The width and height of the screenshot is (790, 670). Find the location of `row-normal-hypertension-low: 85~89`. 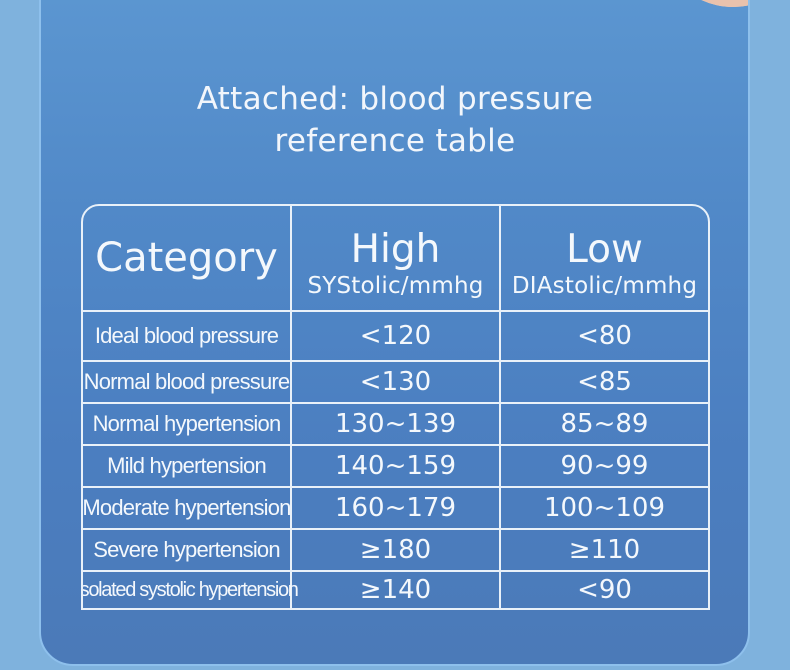

row-normal-hypertension-low: 85~89 is located at coordinates (604, 424).